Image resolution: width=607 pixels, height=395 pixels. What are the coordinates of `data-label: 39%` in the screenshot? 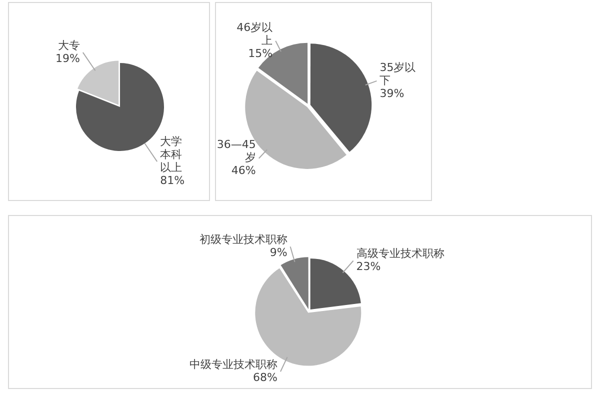 It's located at (392, 93).